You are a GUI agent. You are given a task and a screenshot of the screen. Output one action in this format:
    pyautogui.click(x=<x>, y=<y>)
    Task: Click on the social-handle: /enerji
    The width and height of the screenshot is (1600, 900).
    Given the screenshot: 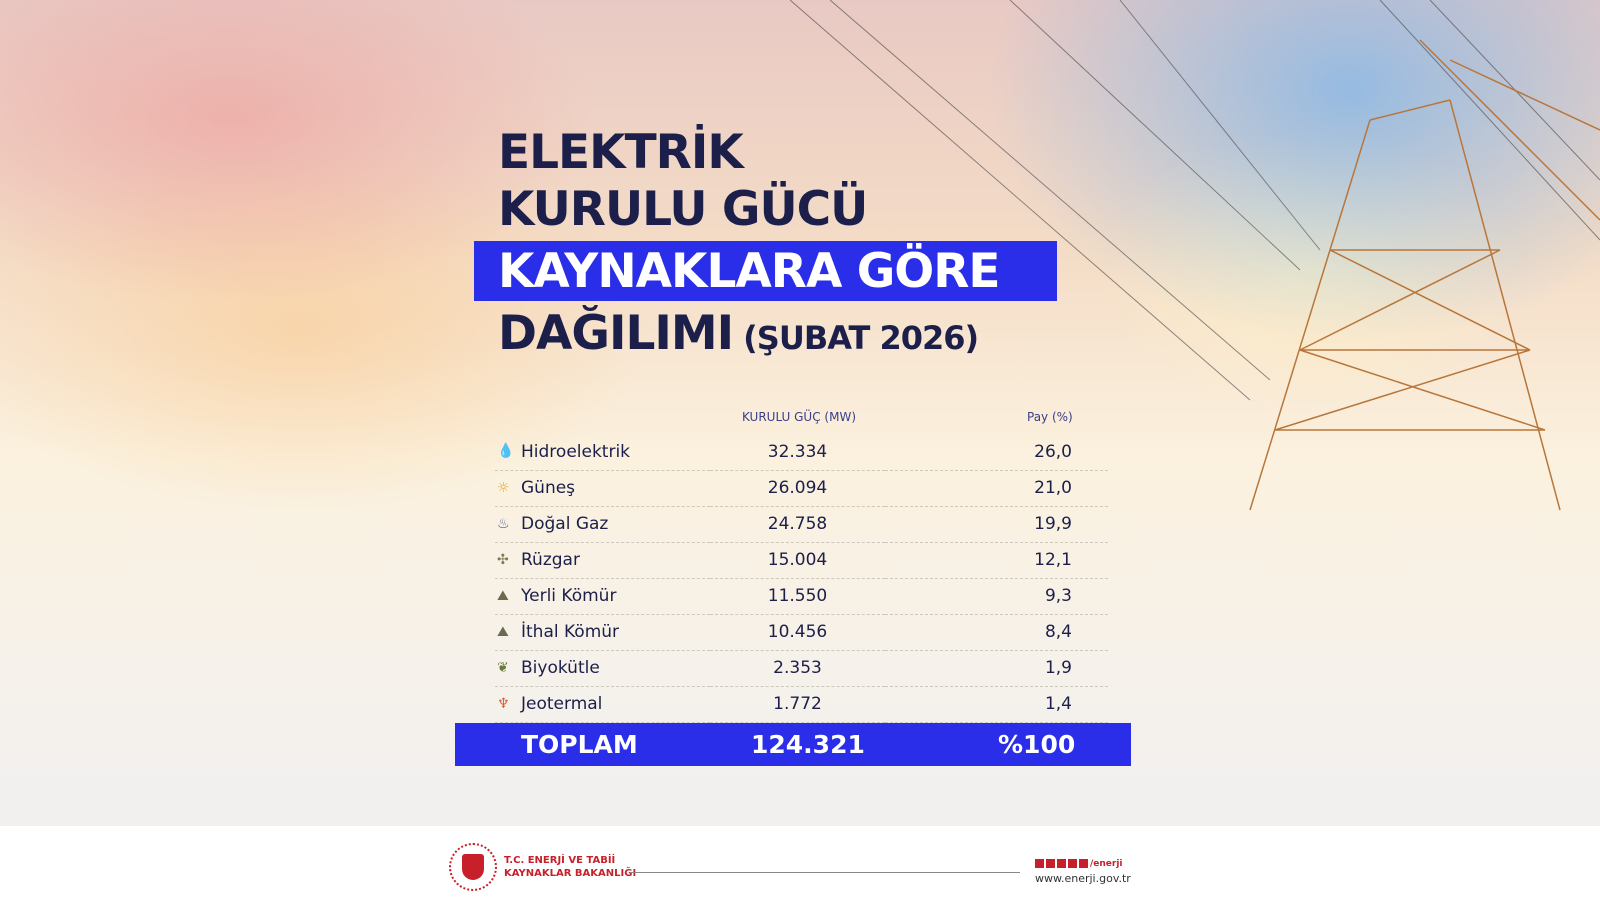 What is the action you would take?
    pyautogui.click(x=1106, y=864)
    